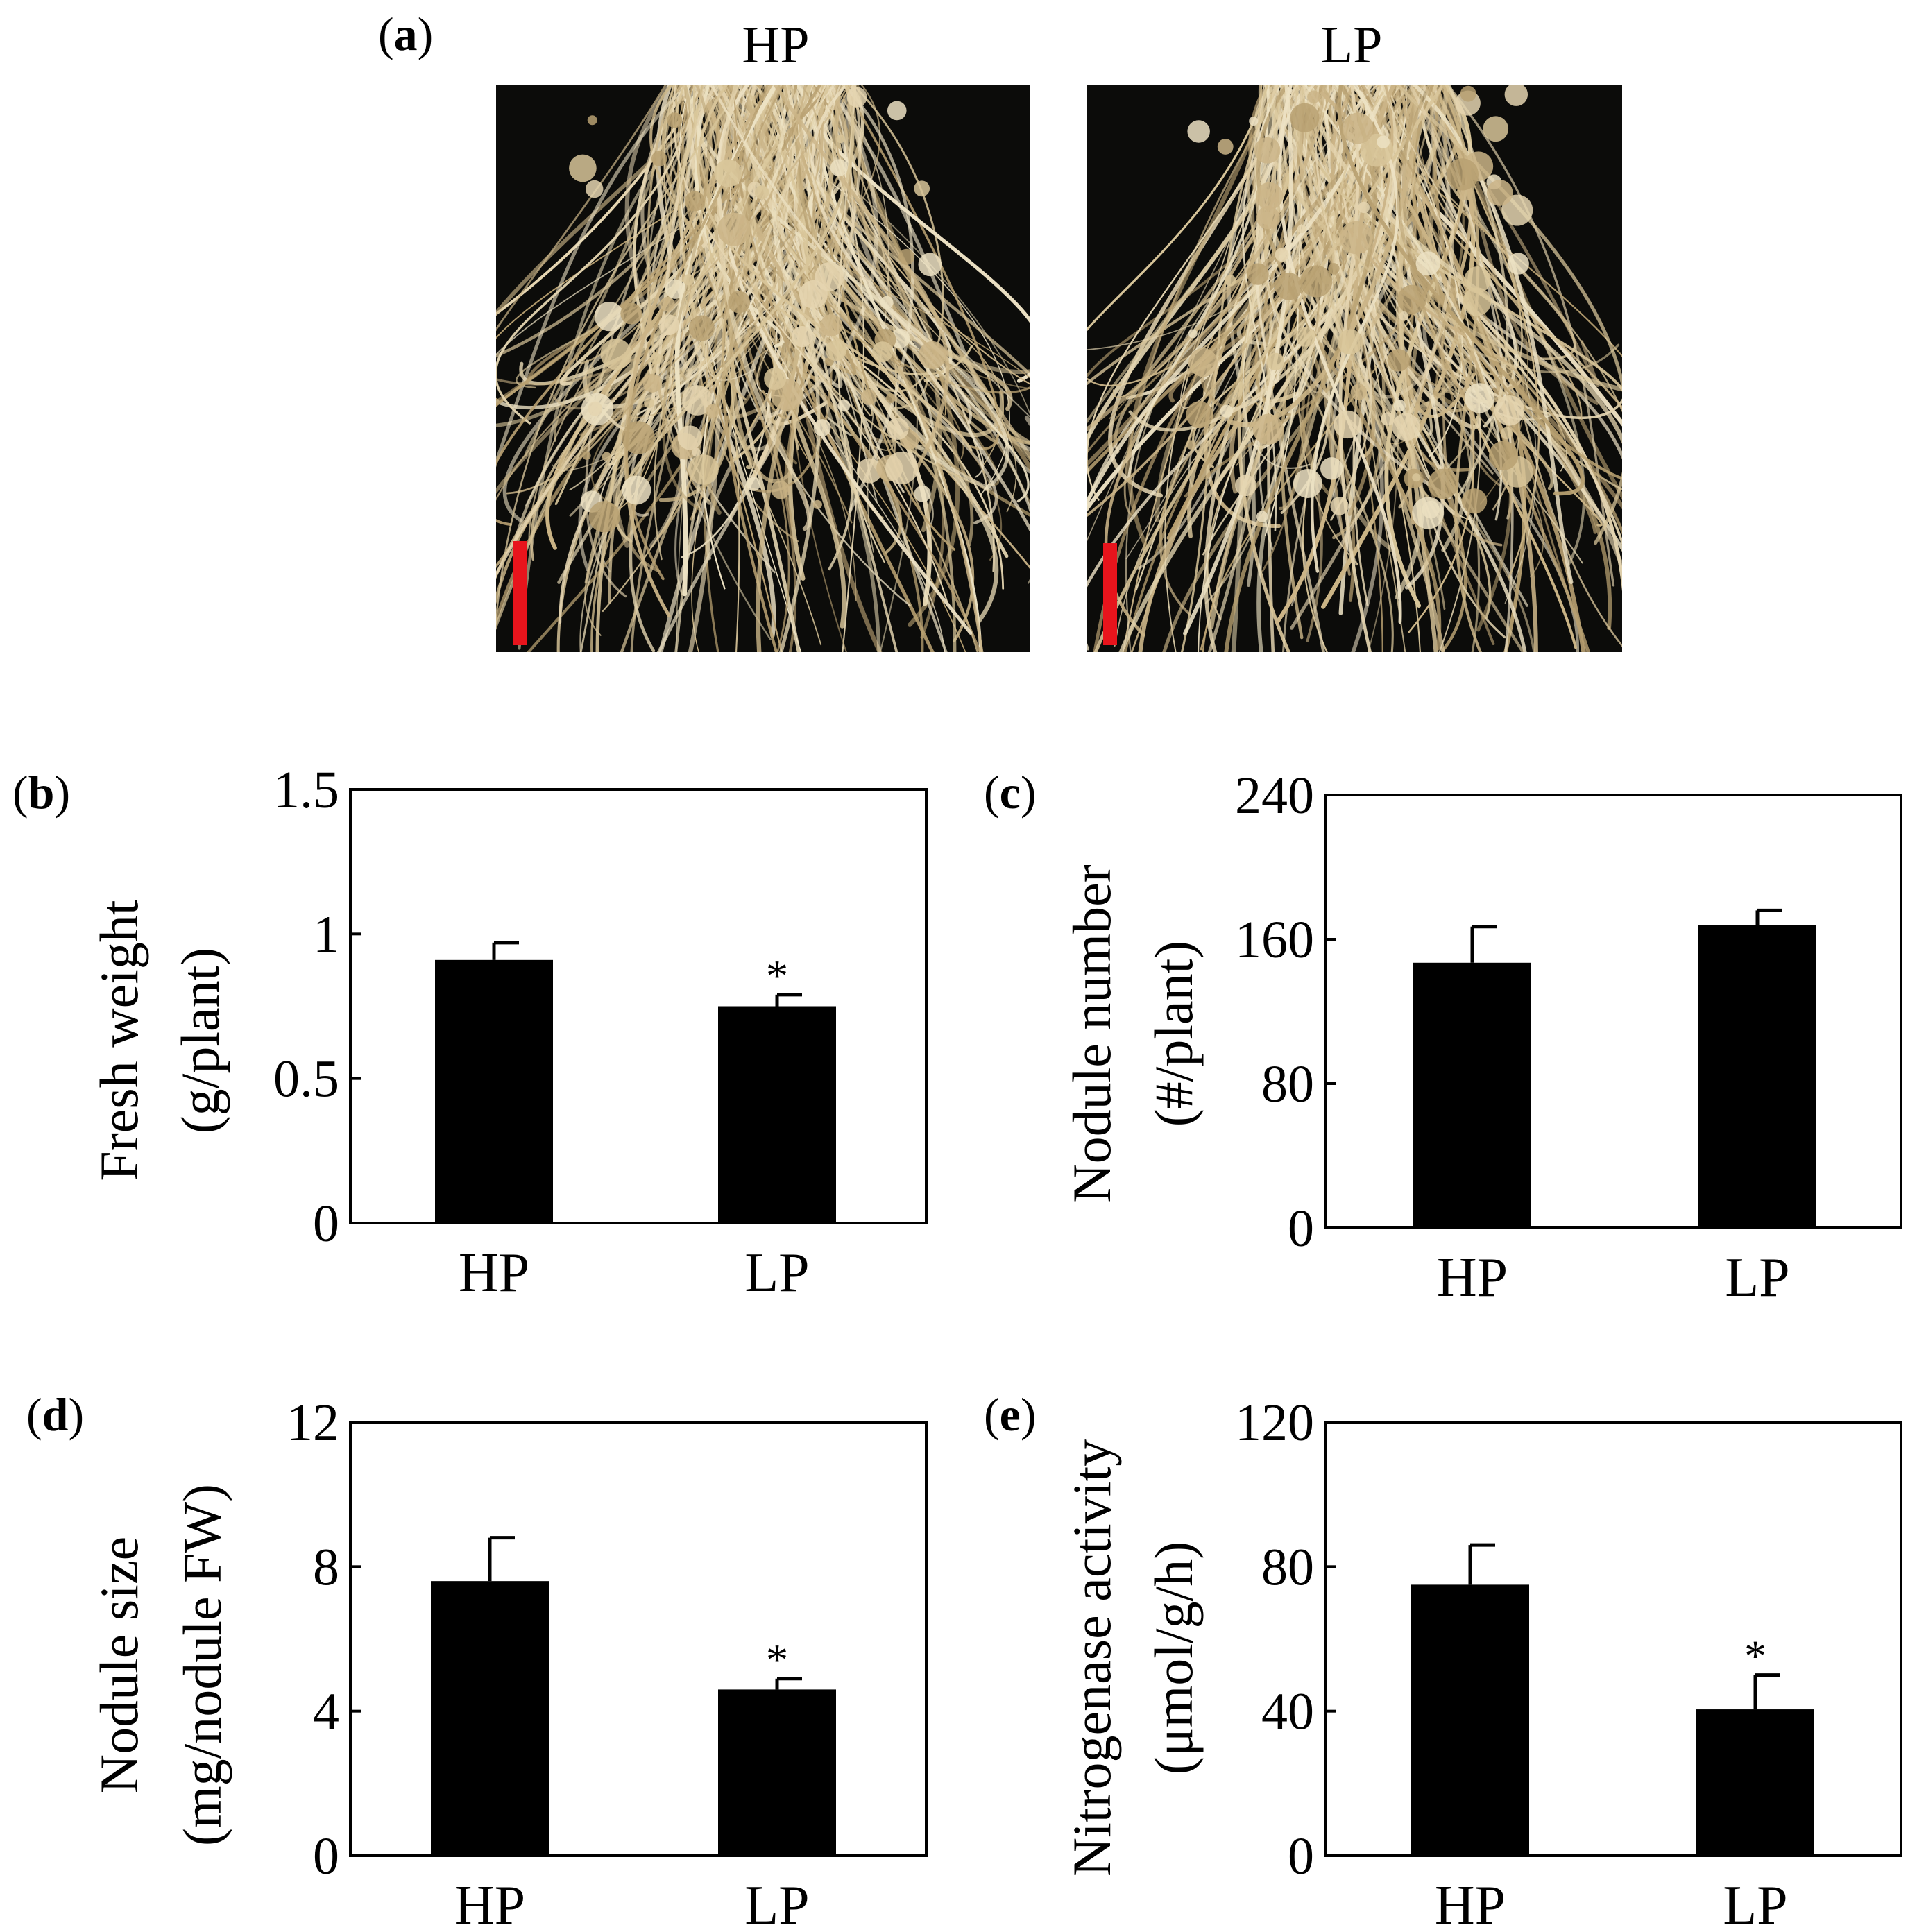 This screenshot has width=1917, height=1932. Describe the element at coordinates (1274, 796) in the screenshot. I see `y-tick-label: 240` at that location.